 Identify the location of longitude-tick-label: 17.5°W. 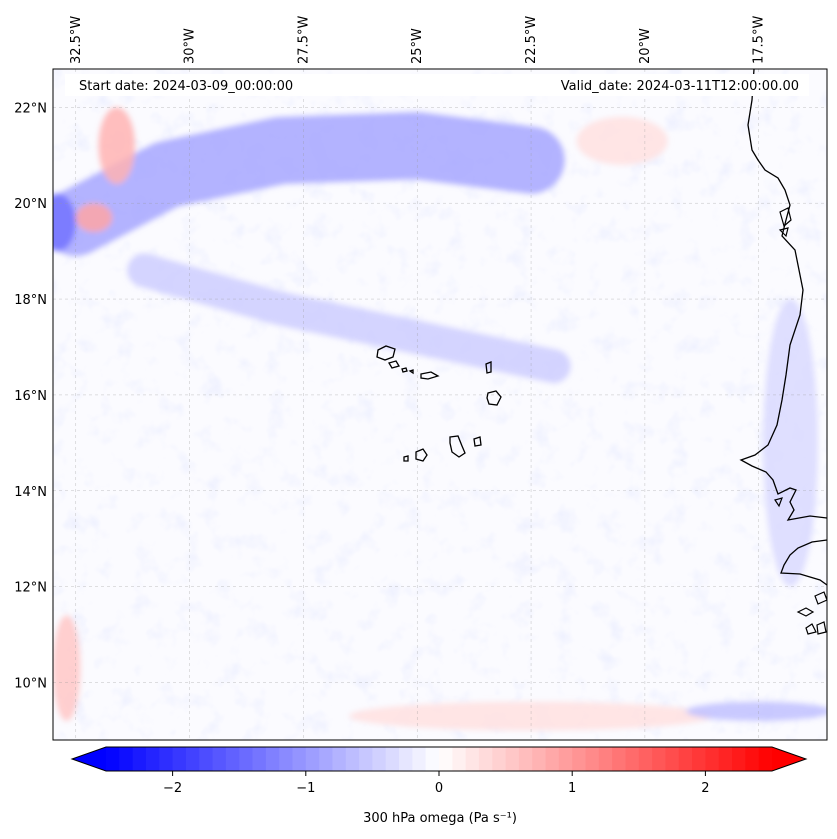
(759, 40).